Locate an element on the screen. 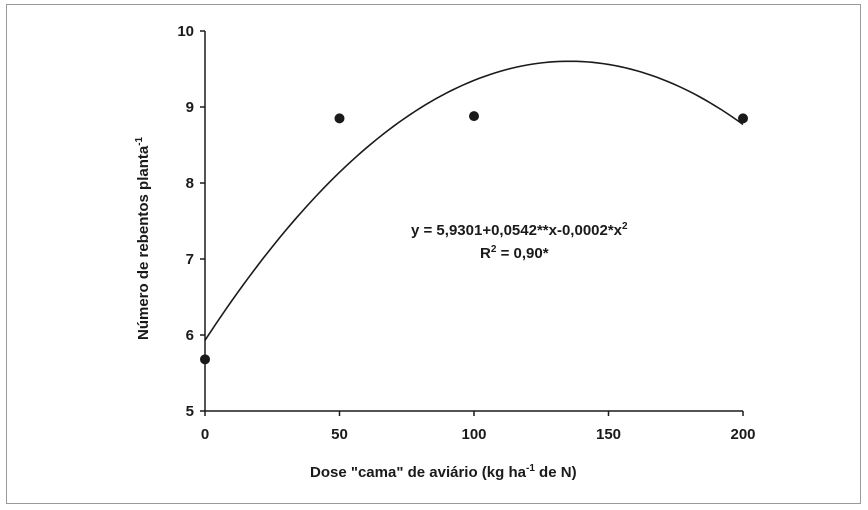  y-tick-label-9: 9 is located at coordinates (190, 107).